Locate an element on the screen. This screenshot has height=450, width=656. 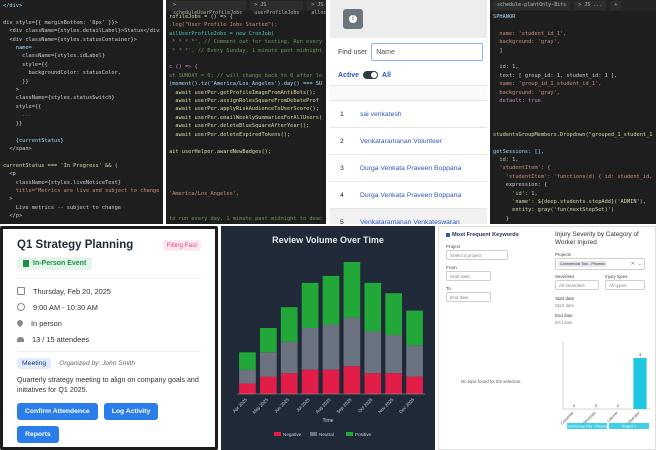
code-line: Live metrics -- subject to change is located at coordinates (62, 207).